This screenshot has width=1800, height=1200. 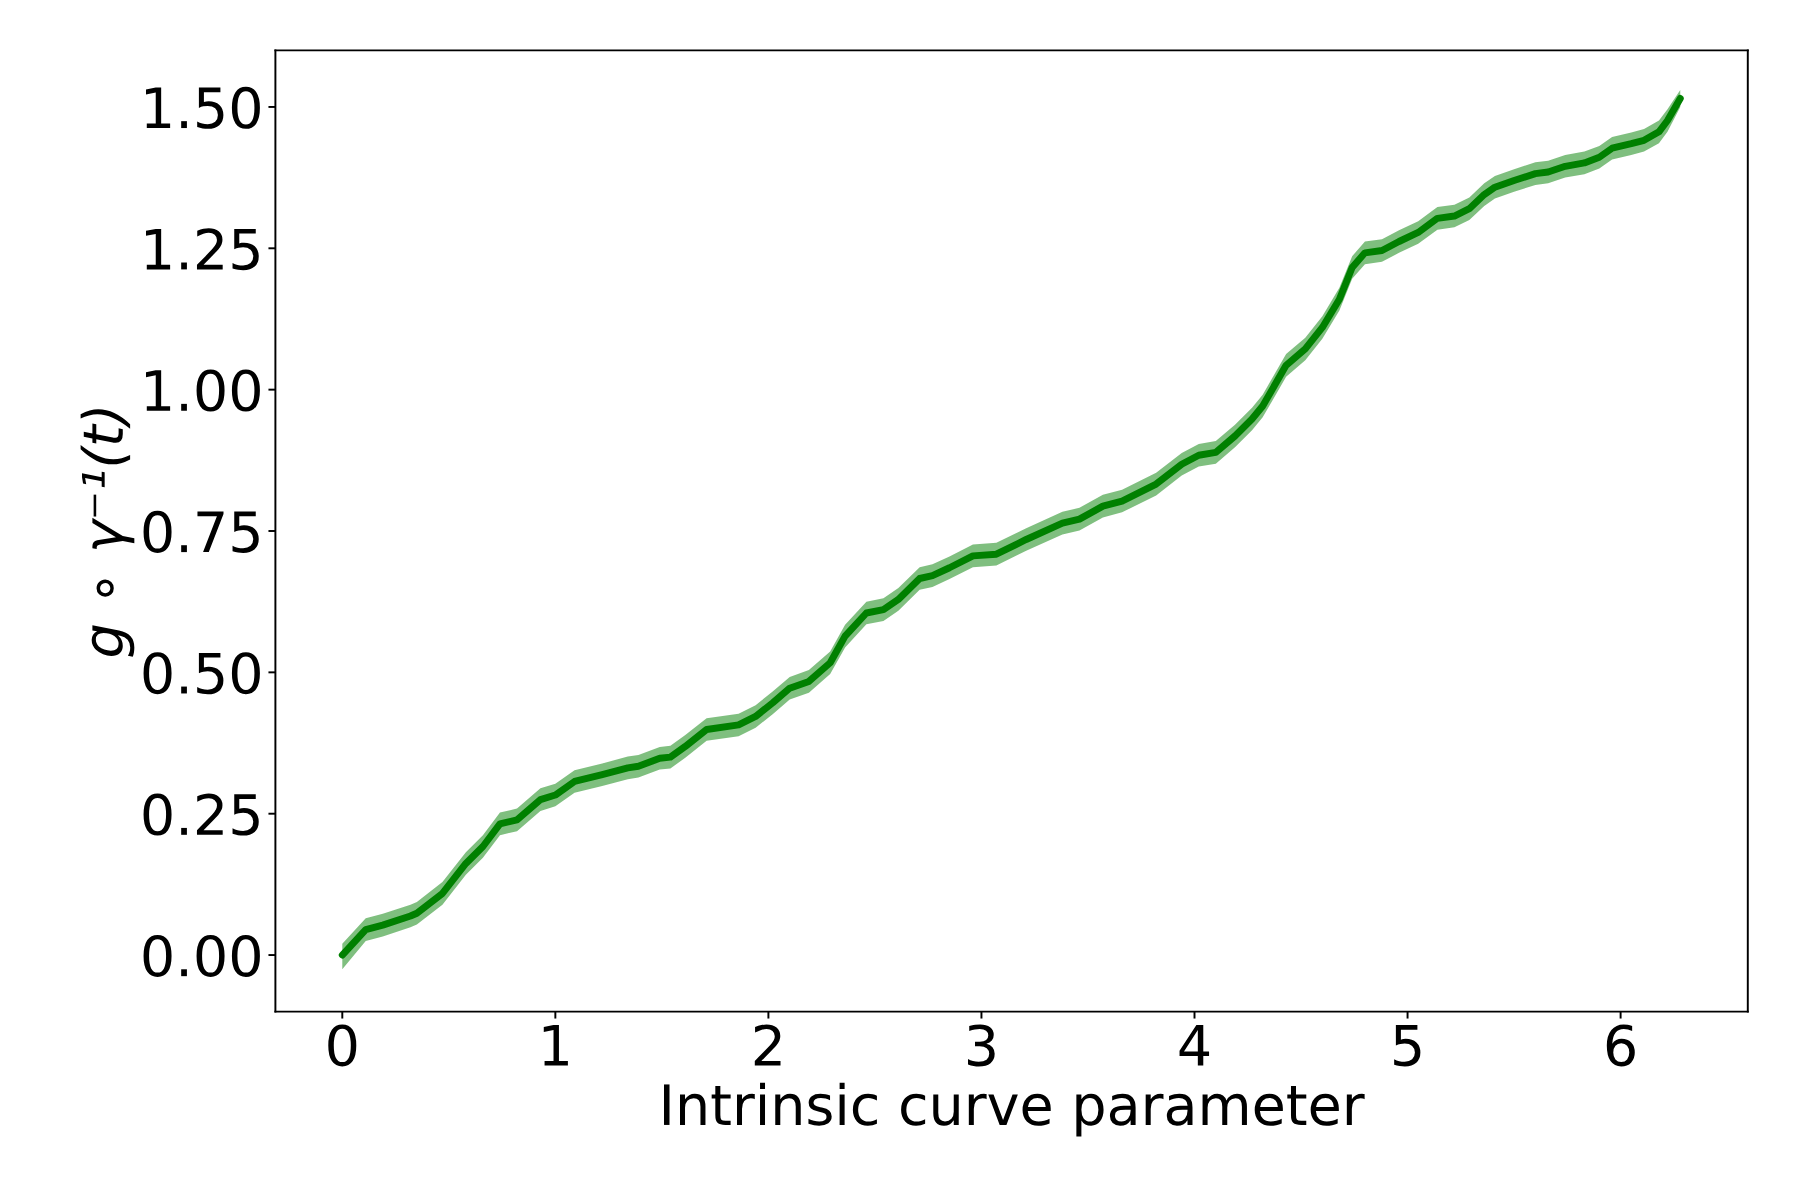 I want to click on y-tick-label: 1.00, so click(x=203, y=390).